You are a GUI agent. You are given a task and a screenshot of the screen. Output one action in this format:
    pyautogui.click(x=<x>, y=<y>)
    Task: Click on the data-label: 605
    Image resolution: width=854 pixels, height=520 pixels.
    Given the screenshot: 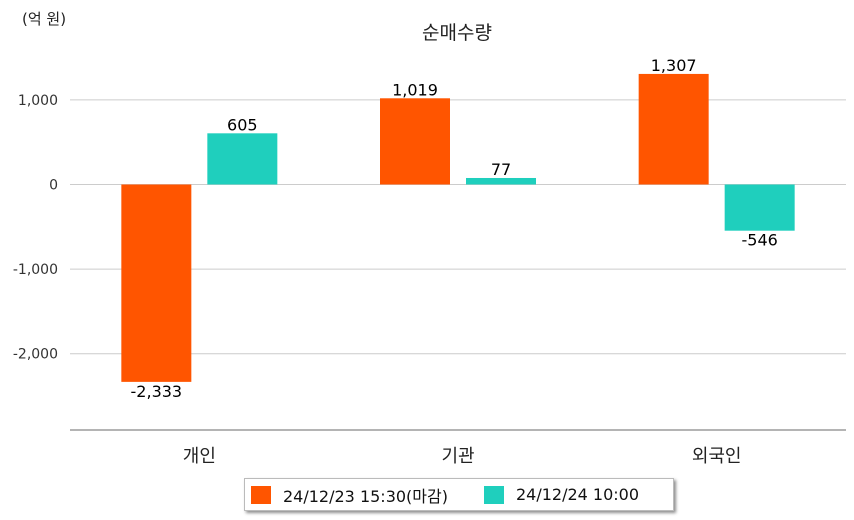 What is the action you would take?
    pyautogui.click(x=242, y=124)
    